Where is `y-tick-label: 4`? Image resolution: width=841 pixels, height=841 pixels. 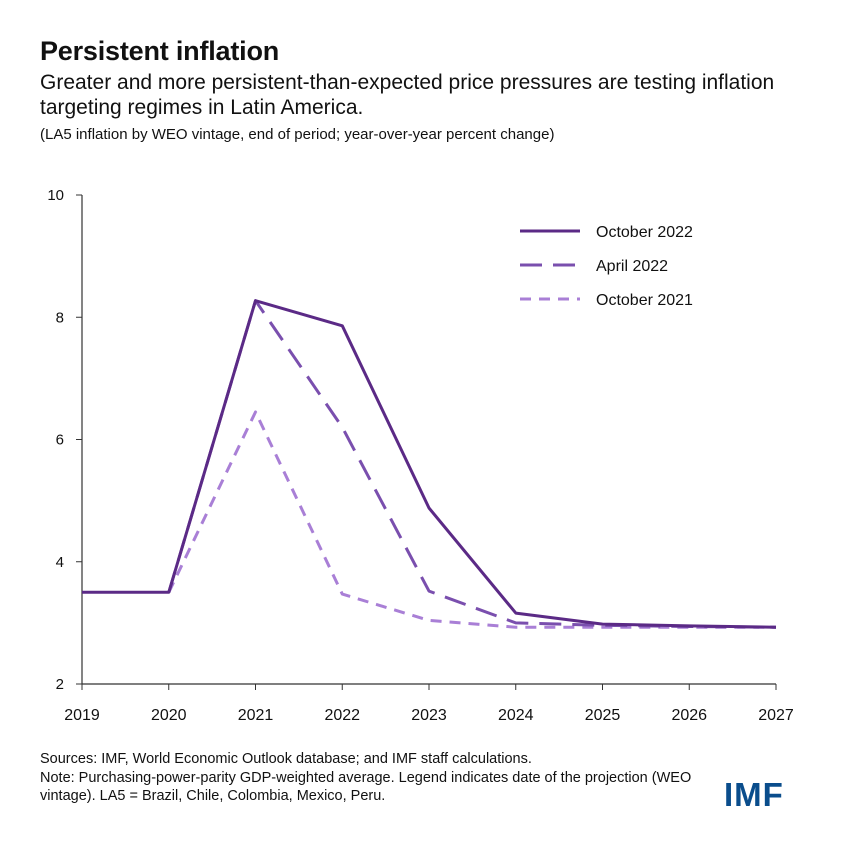 y-tick-label: 4 is located at coordinates (60, 562).